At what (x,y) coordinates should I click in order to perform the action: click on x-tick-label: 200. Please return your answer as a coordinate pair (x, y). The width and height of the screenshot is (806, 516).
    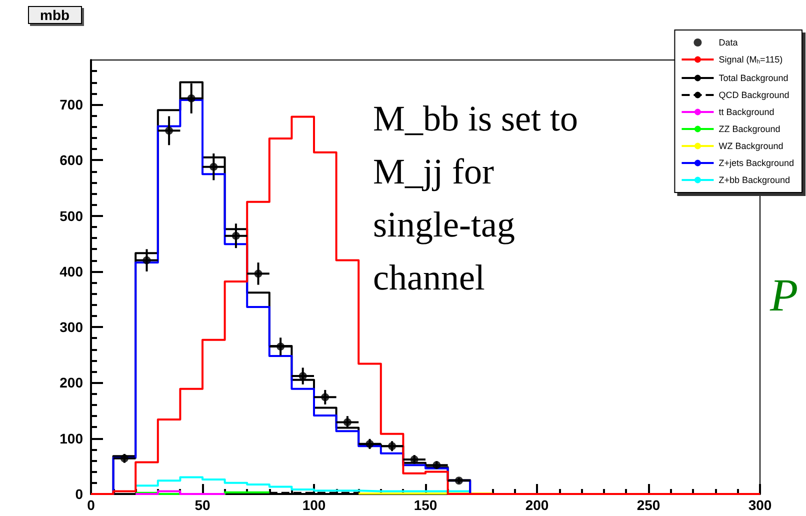
    Looking at the image, I should click on (537, 505).